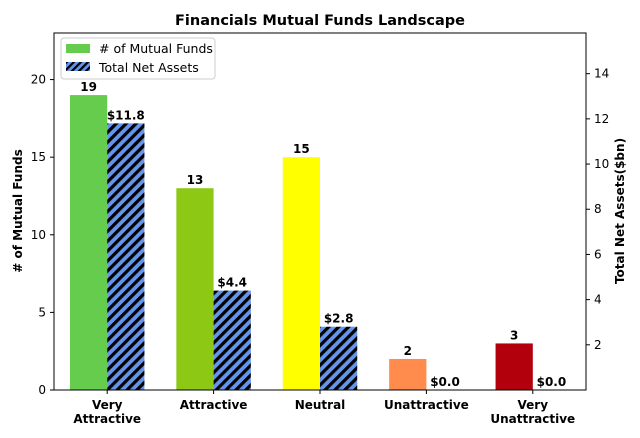  What do you see at coordinates (38, 235) in the screenshot?
I see `y-tick-label: 10` at bounding box center [38, 235].